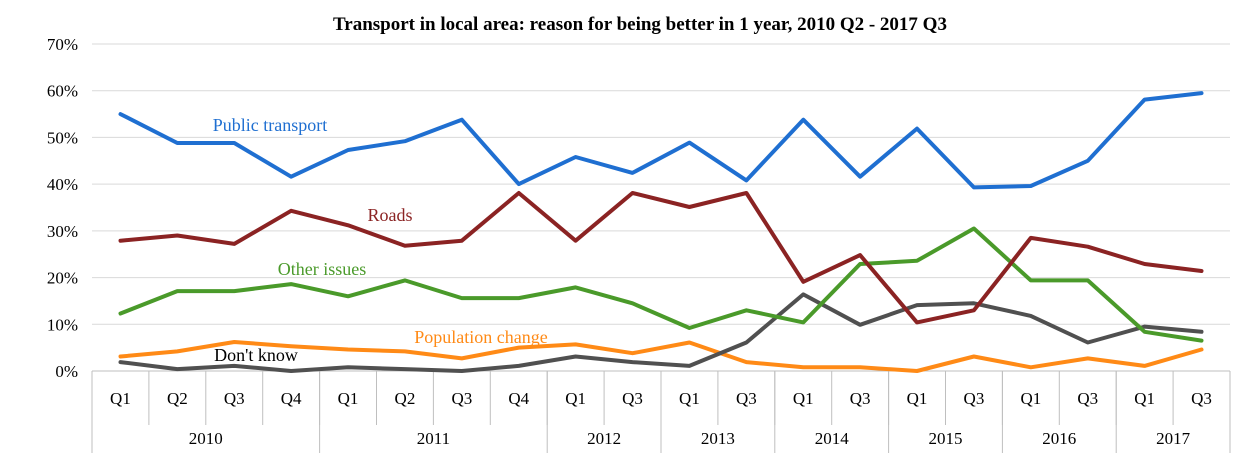 Image resolution: width=1244 pixels, height=453 pixels. I want to click on y-tick-label: 10%, so click(62, 324).